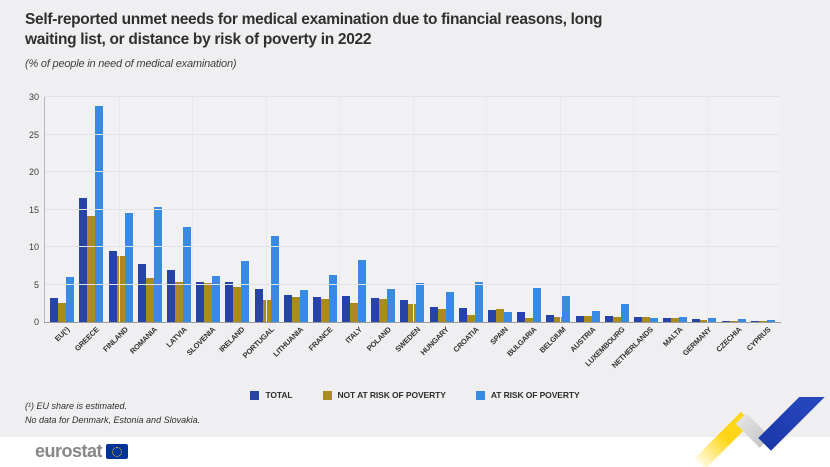 The image size is (830, 467). What do you see at coordinates (200, 301) in the screenshot?
I see `bar-total-slovenia` at bounding box center [200, 301].